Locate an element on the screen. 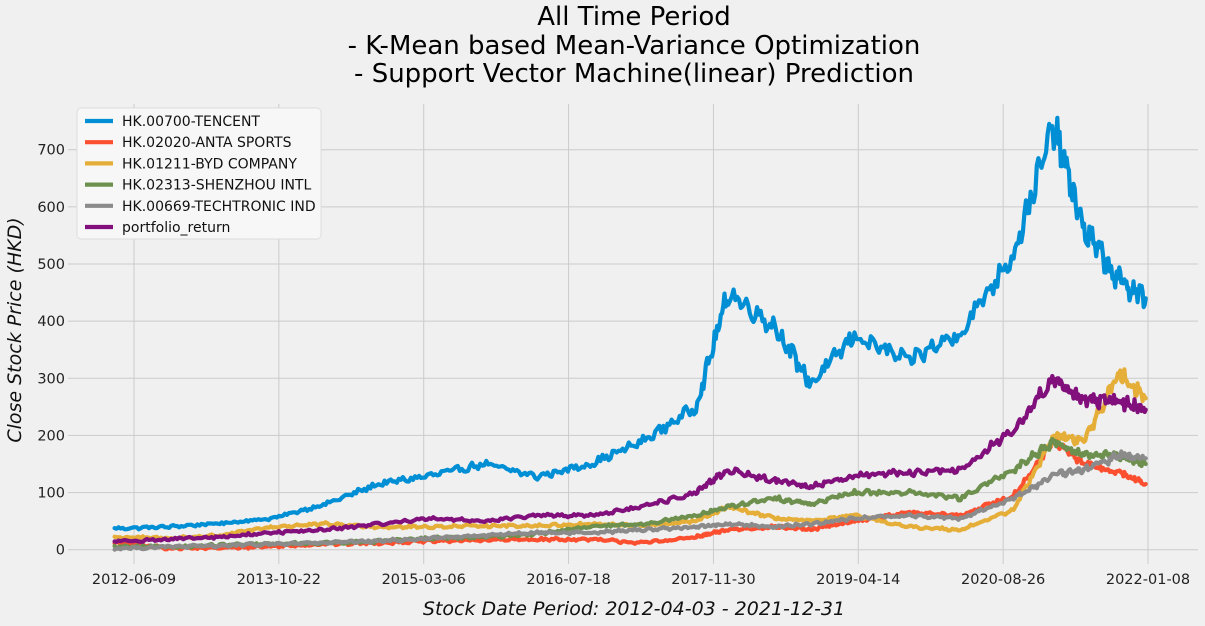  y-tick-label: 500 is located at coordinates (51, 265).